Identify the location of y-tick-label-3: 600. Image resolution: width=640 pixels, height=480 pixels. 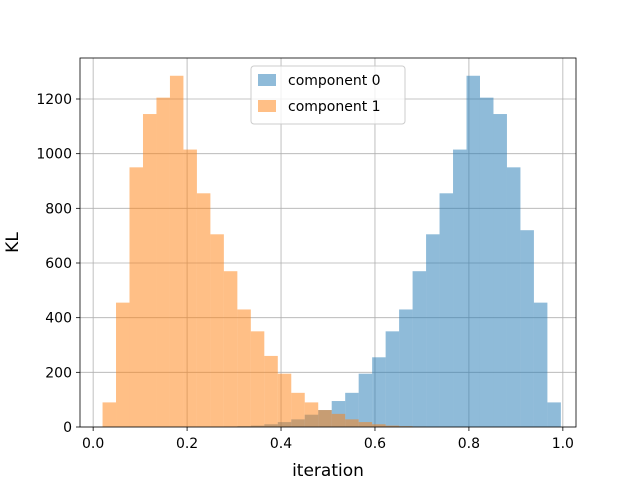
(58, 264).